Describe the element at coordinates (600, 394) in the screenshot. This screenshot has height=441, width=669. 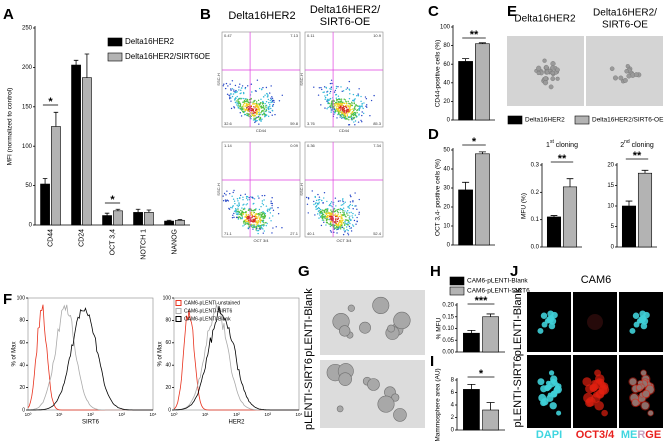
I see `oct-signal` at that location.